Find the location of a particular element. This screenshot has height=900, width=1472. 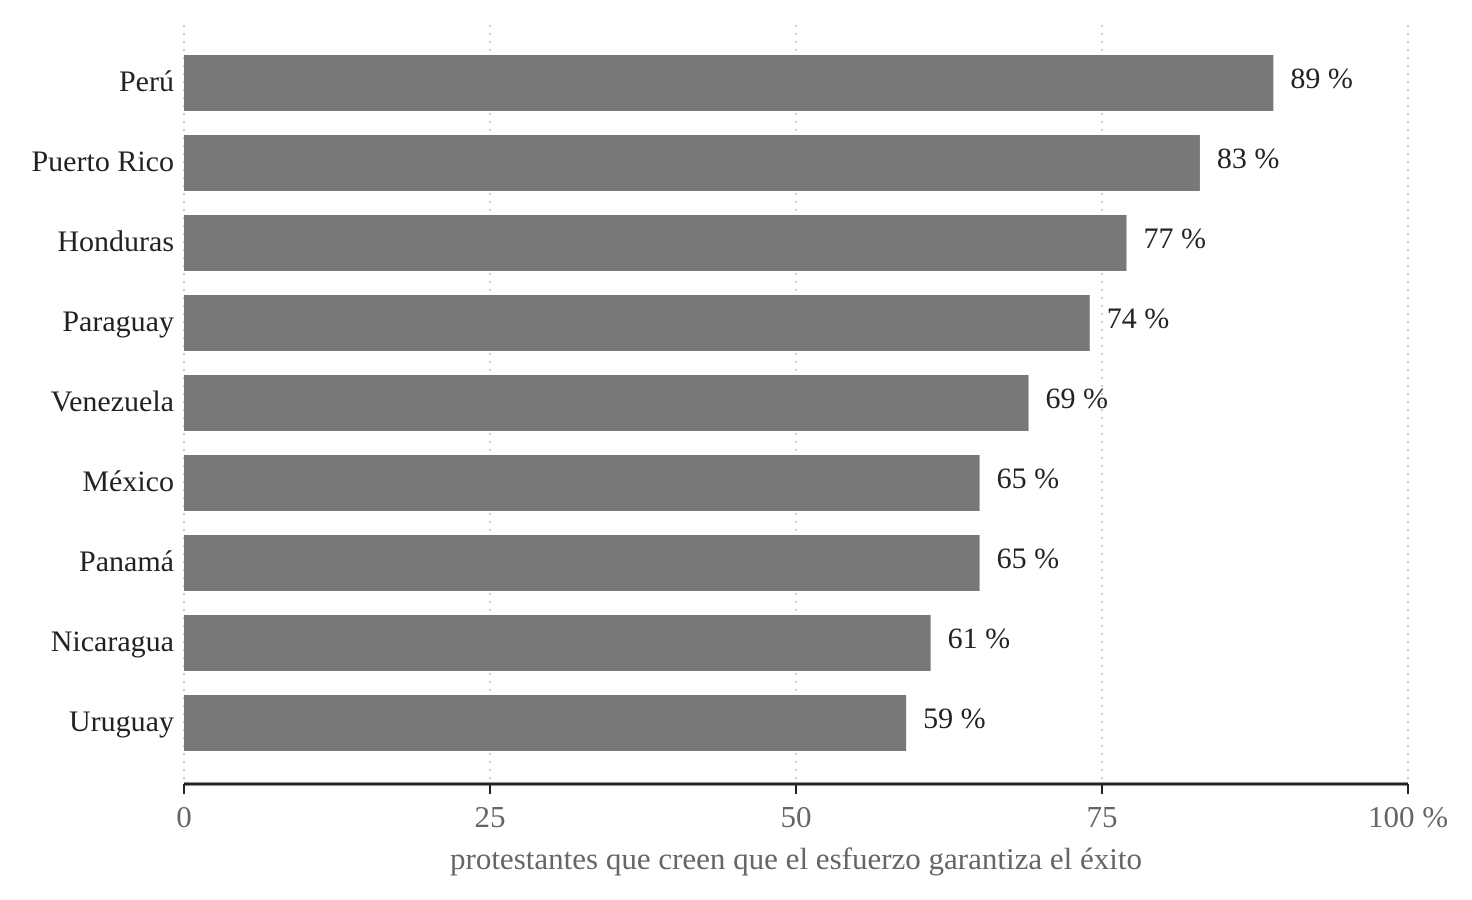

x-tick-label: 25 is located at coordinates (490, 816).